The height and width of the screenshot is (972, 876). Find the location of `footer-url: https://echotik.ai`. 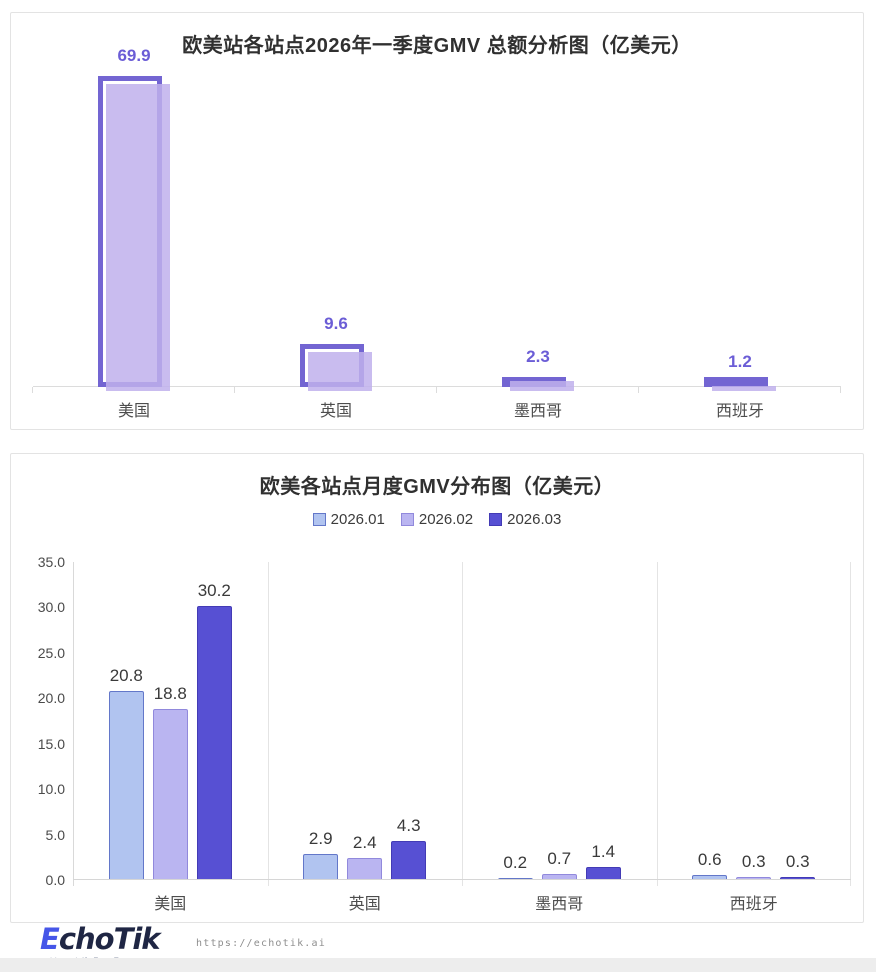

footer-url: https://echotik.ai is located at coordinates (261, 943).